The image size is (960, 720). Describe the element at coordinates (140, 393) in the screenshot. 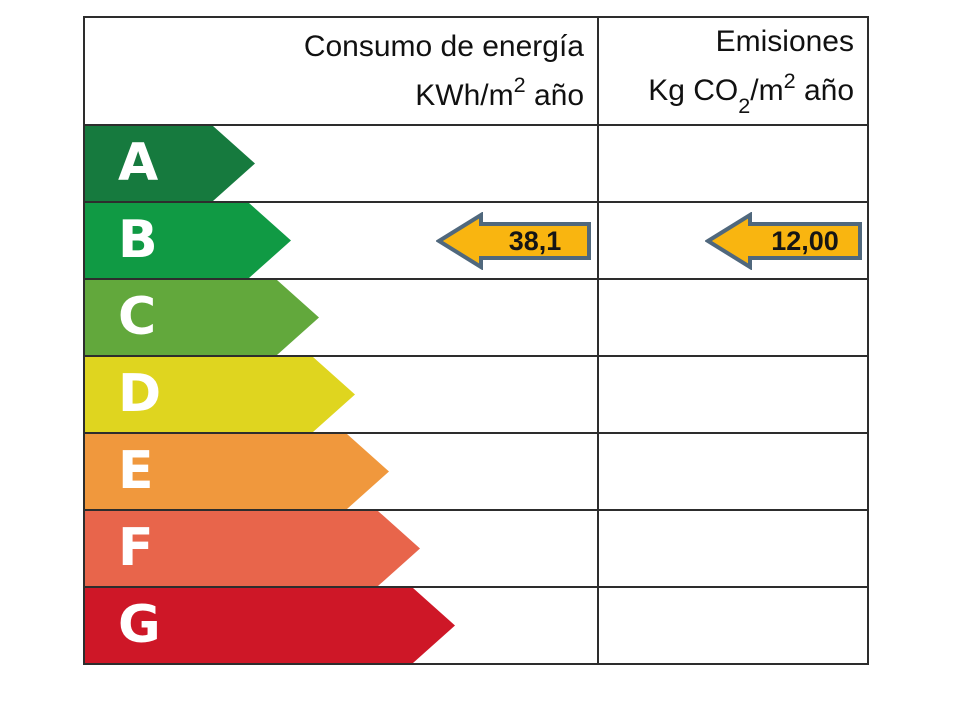

I see `rating-d-letter: D` at that location.